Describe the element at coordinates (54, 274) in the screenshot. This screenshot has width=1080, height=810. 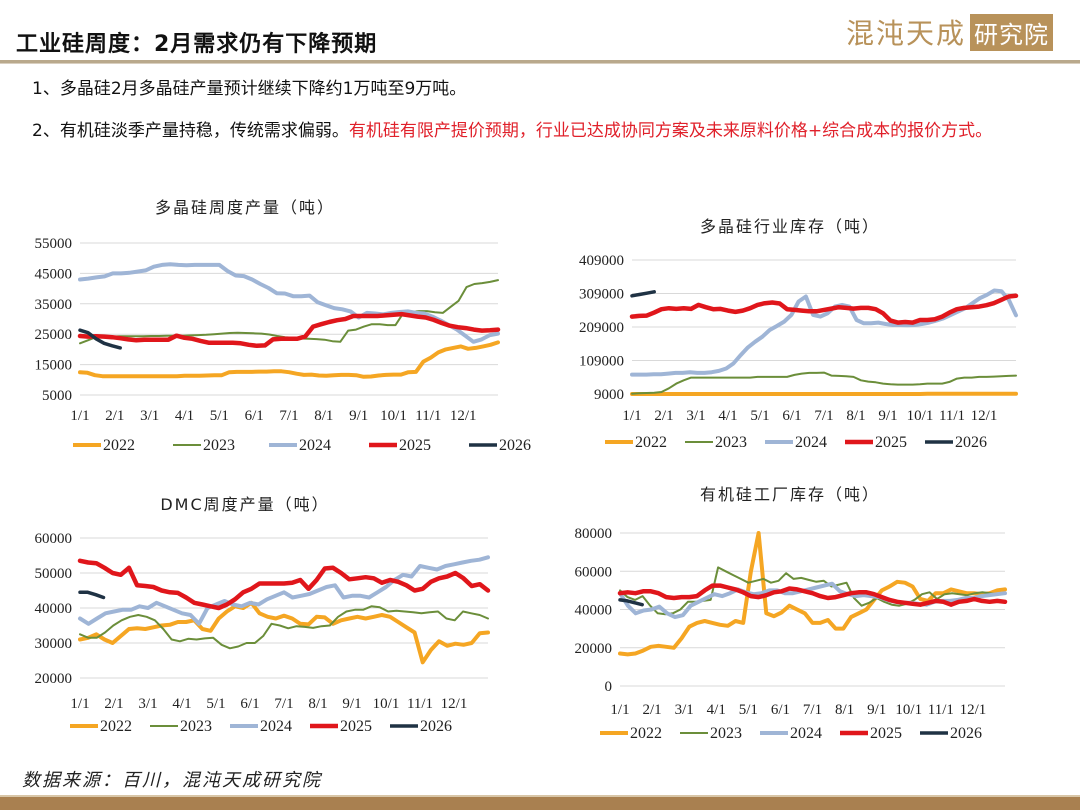
I see `y-tick-label: 45000` at that location.